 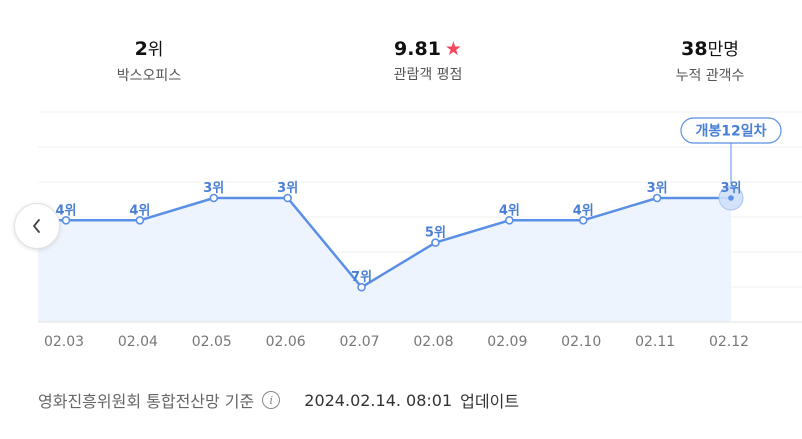 What do you see at coordinates (694, 49) in the screenshot?
I see `stat-value: 38` at bounding box center [694, 49].